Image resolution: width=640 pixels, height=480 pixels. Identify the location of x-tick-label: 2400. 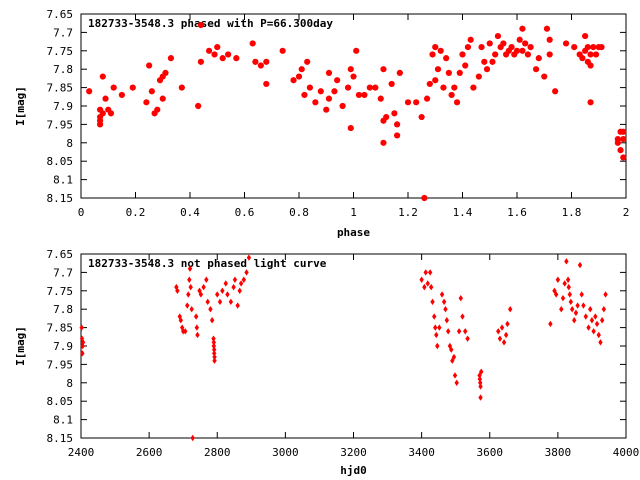
(81, 452).